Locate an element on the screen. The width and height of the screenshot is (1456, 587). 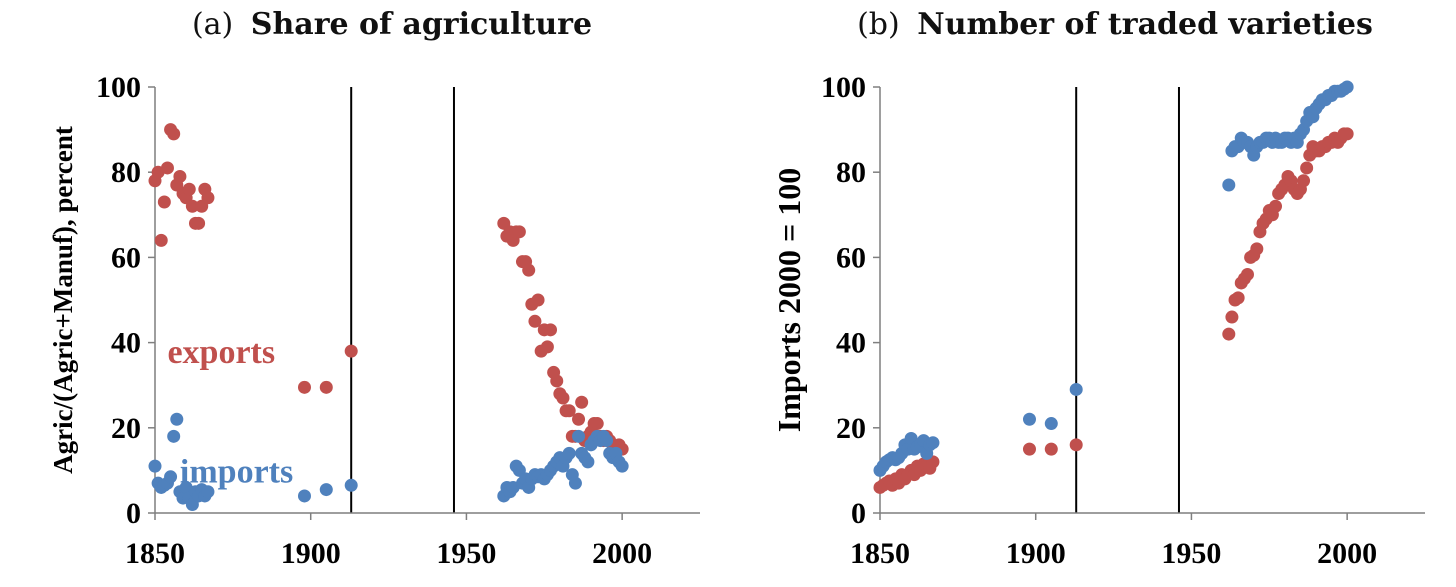
panel-b-exports-point-1986 is located at coordinates (1304, 181).